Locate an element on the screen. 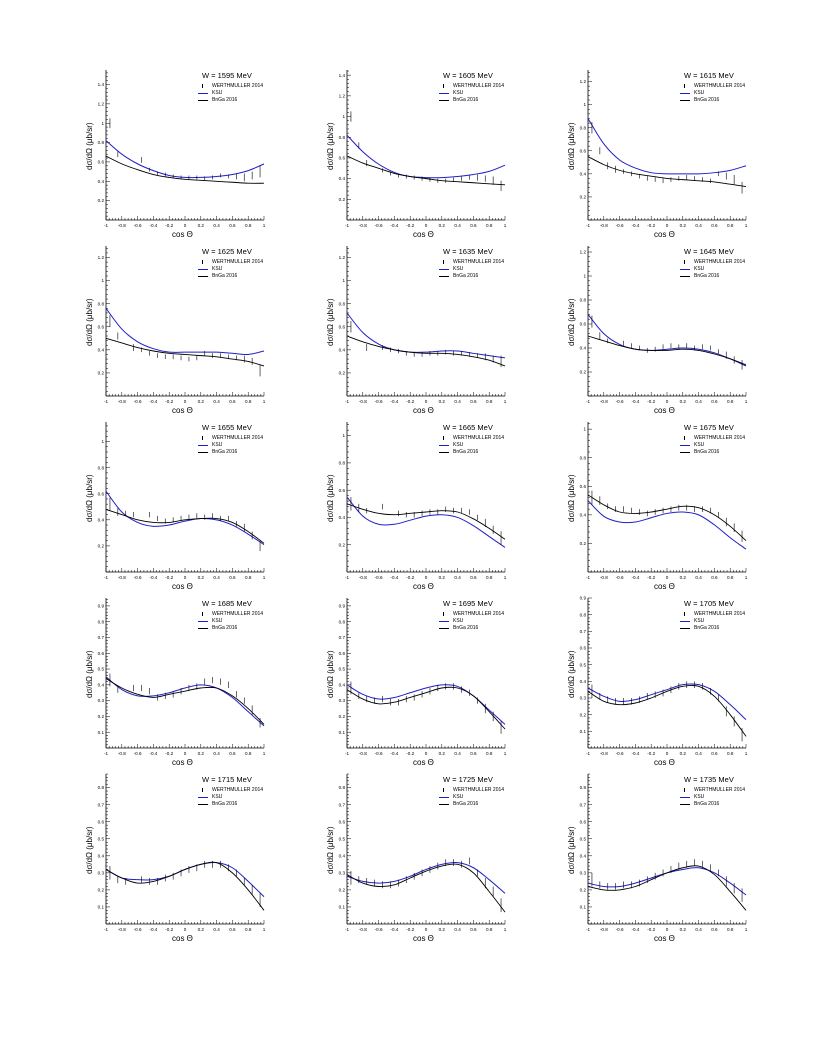 Image resolution: width=816 pixels, height=1056 pixels. y-tick-label: 0.8 is located at coordinates (583, 457).